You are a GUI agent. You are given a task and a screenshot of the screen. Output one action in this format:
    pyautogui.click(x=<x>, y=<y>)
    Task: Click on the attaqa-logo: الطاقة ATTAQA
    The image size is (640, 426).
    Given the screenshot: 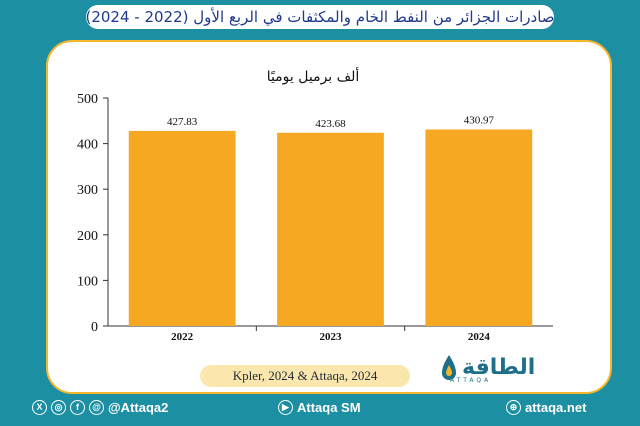 What is the action you would take?
    pyautogui.click(x=493, y=368)
    